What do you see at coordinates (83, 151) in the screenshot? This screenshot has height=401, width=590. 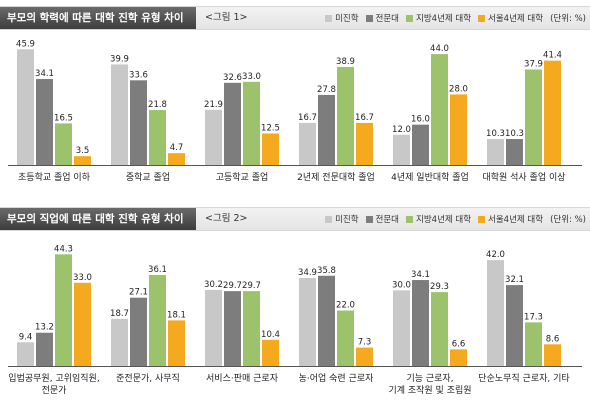 I see `bar-value-label: 3.5` at bounding box center [83, 151].